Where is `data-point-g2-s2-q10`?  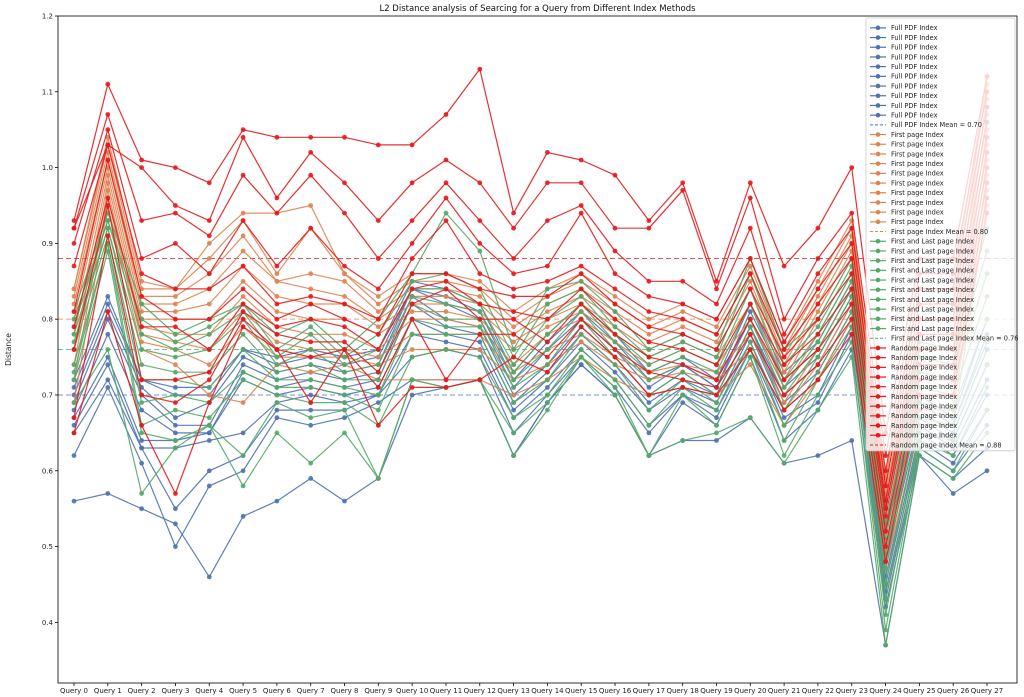
data-point-g2-s2-q10 is located at coordinates (412, 357).